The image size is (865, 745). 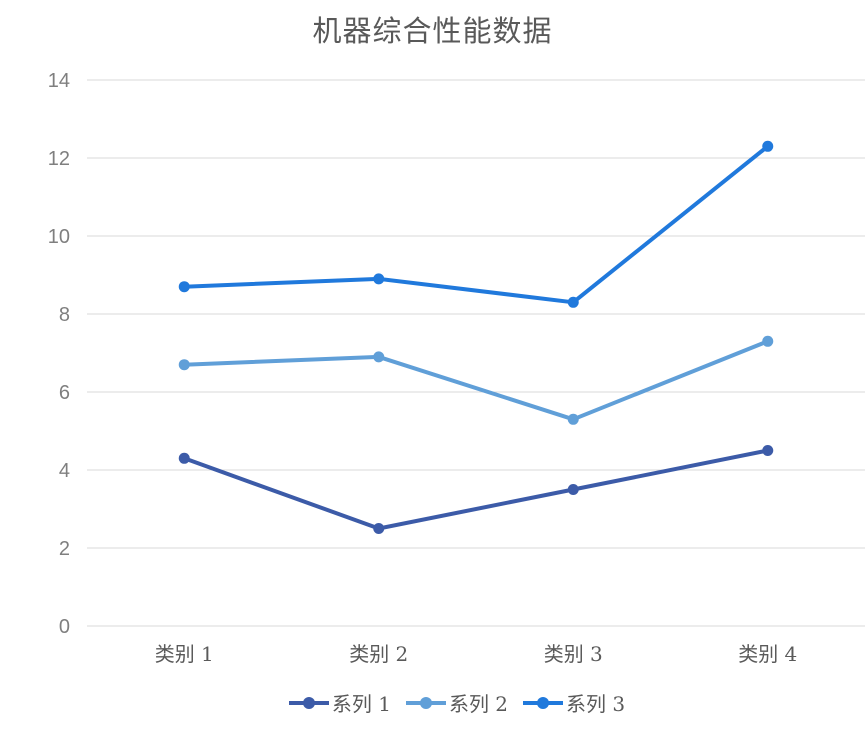 What do you see at coordinates (478, 704) in the screenshot?
I see `legend-label: 系列 2` at bounding box center [478, 704].